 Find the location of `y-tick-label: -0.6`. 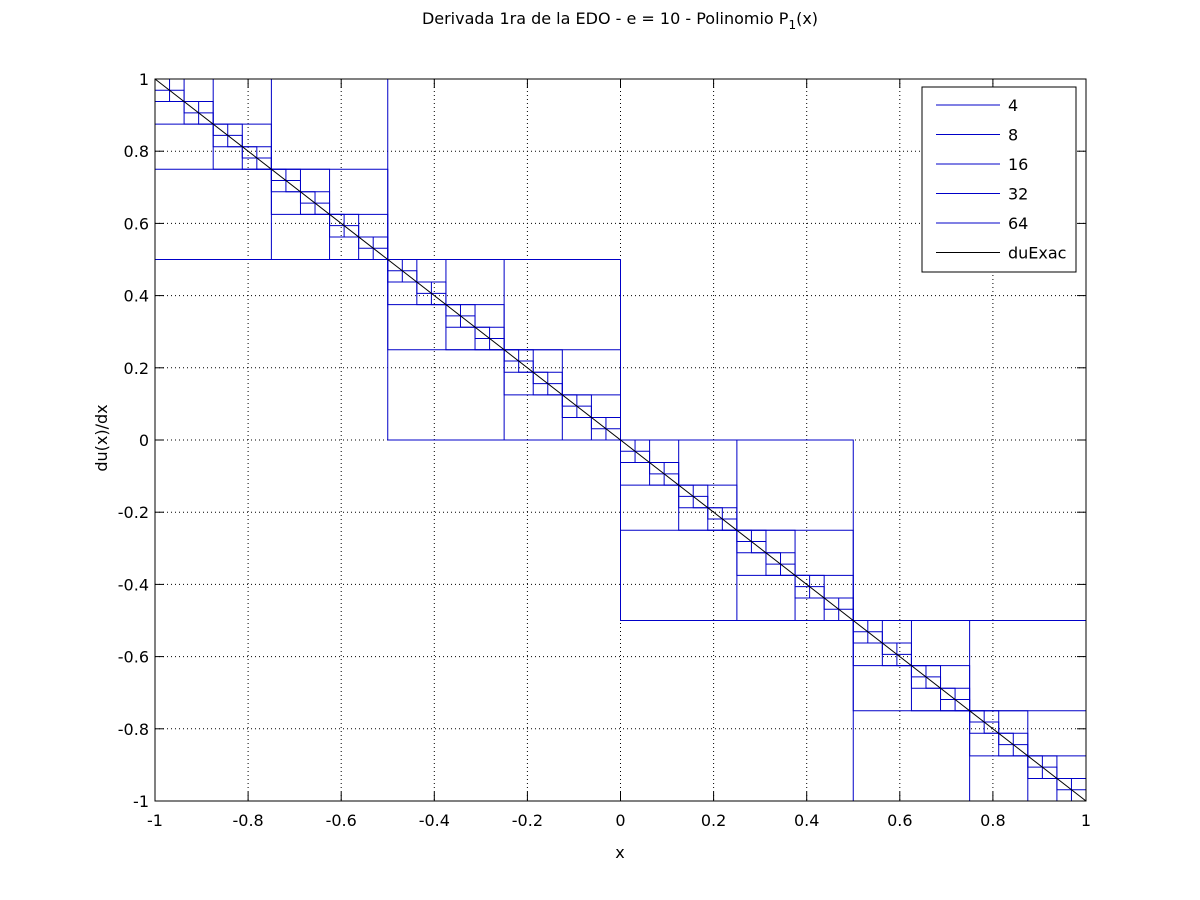

y-tick-label: -0.6 is located at coordinates (133, 657).